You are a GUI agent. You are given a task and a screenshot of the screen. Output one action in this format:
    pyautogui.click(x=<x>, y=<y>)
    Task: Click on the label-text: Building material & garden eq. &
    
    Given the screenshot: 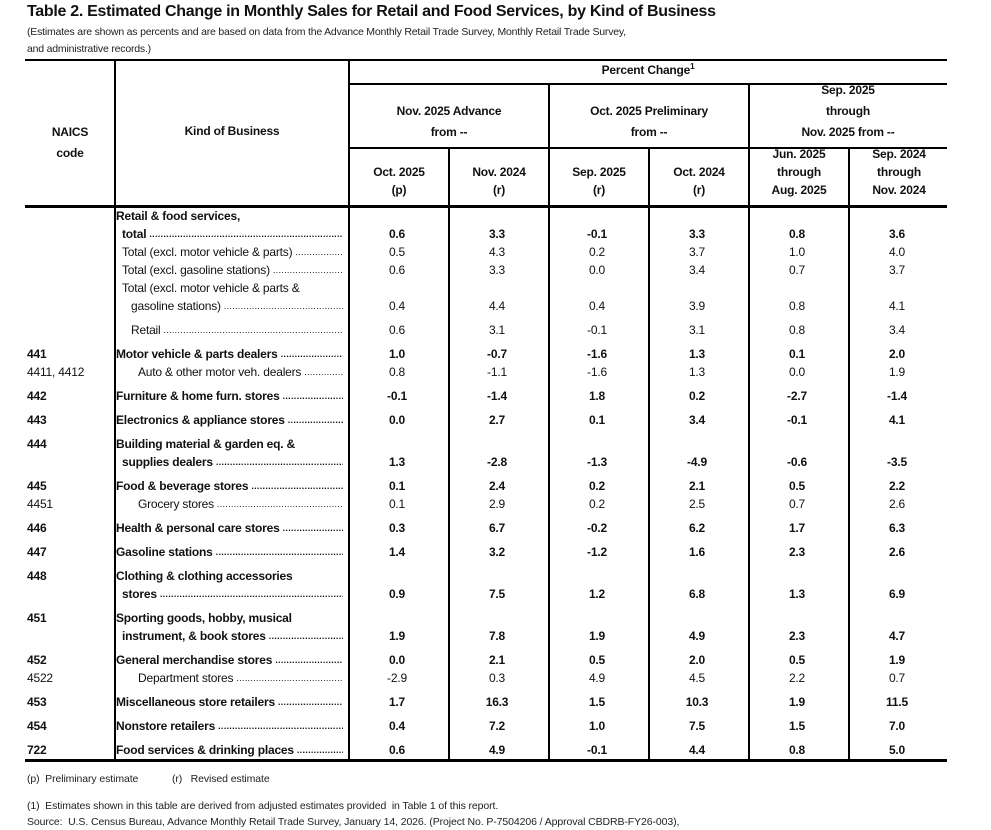 What is the action you would take?
    pyautogui.click(x=205, y=444)
    